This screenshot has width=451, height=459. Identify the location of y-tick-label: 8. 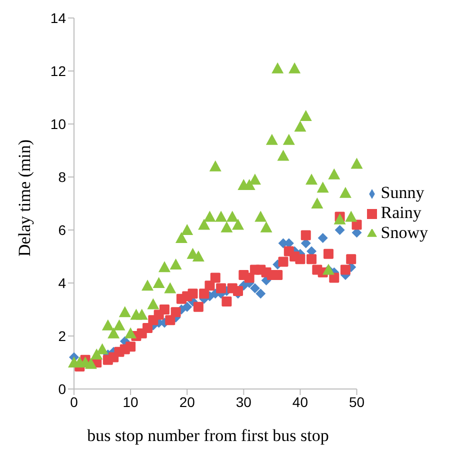
(62, 176).